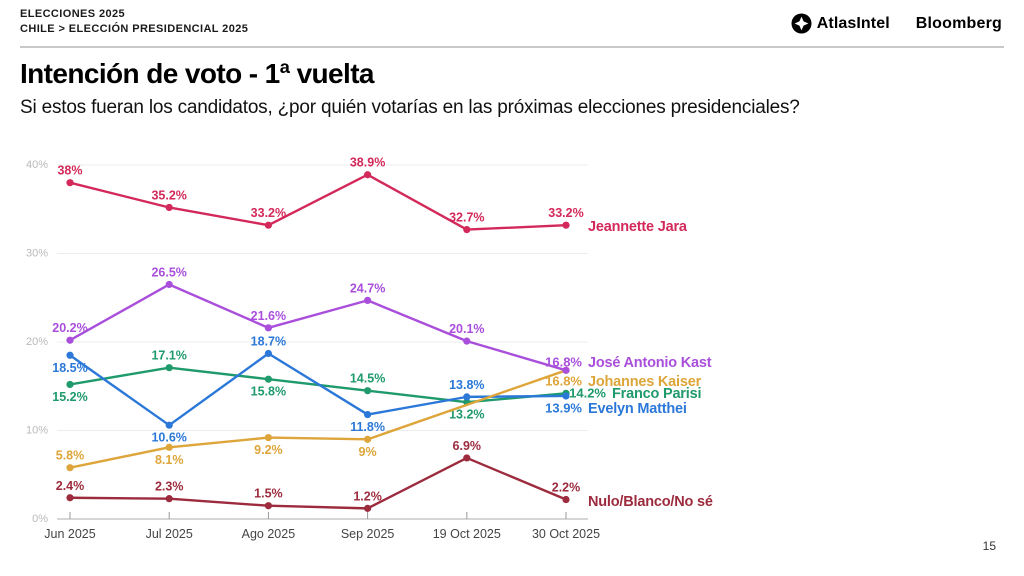 This screenshot has height=576, width=1024. What do you see at coordinates (563, 361) in the screenshot?
I see `legend-final-value-jose-antonio-kast: 16.8%` at bounding box center [563, 361].